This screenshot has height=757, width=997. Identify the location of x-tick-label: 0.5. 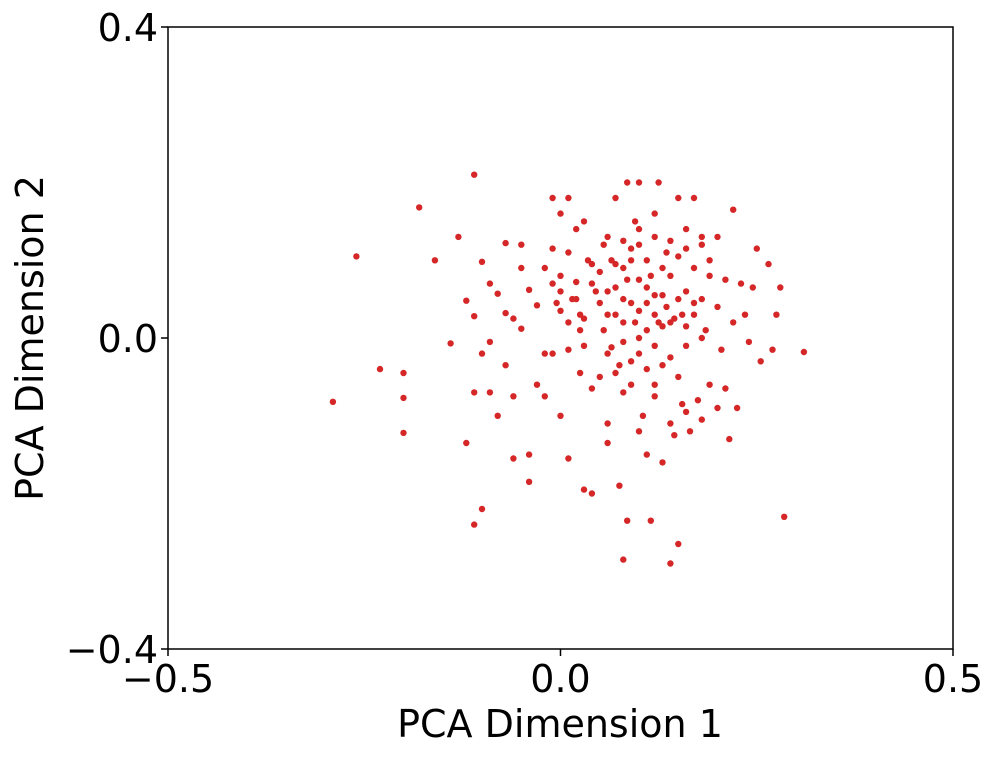
(953, 679).